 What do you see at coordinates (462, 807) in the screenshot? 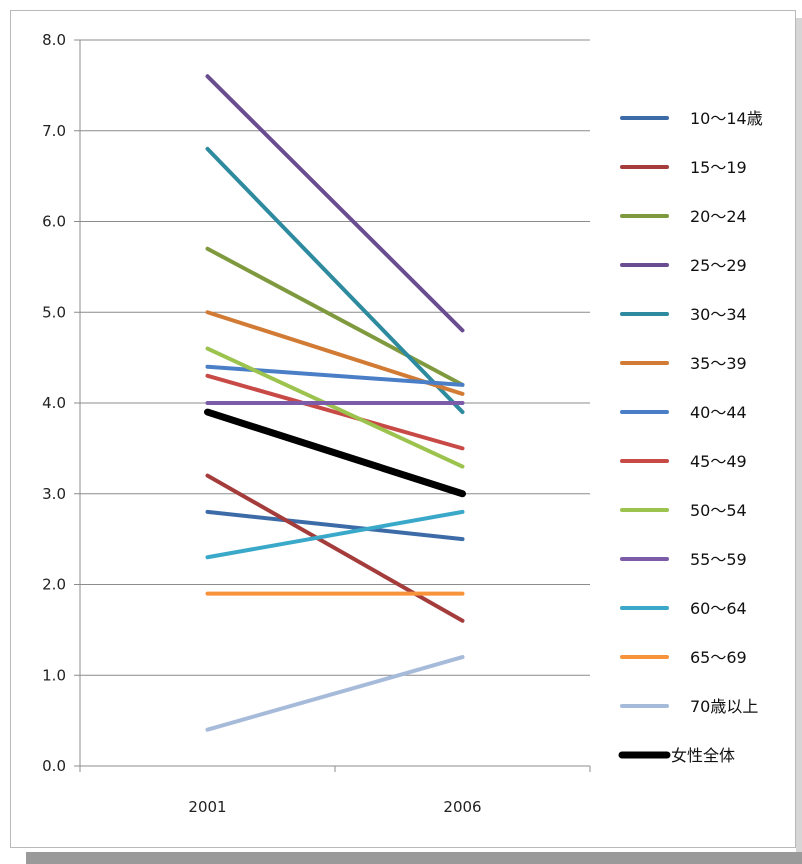
I see `x-tick-label: 2006` at bounding box center [462, 807].